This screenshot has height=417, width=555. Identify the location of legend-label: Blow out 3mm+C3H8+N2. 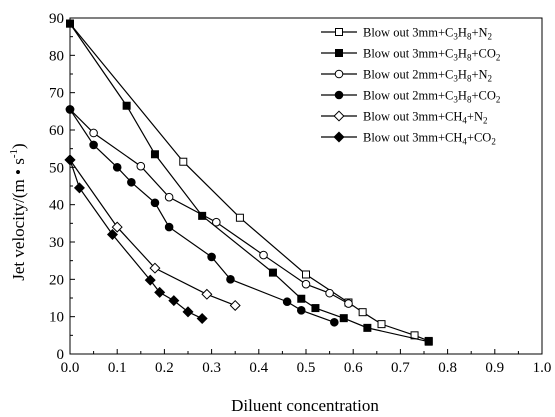
(427, 34).